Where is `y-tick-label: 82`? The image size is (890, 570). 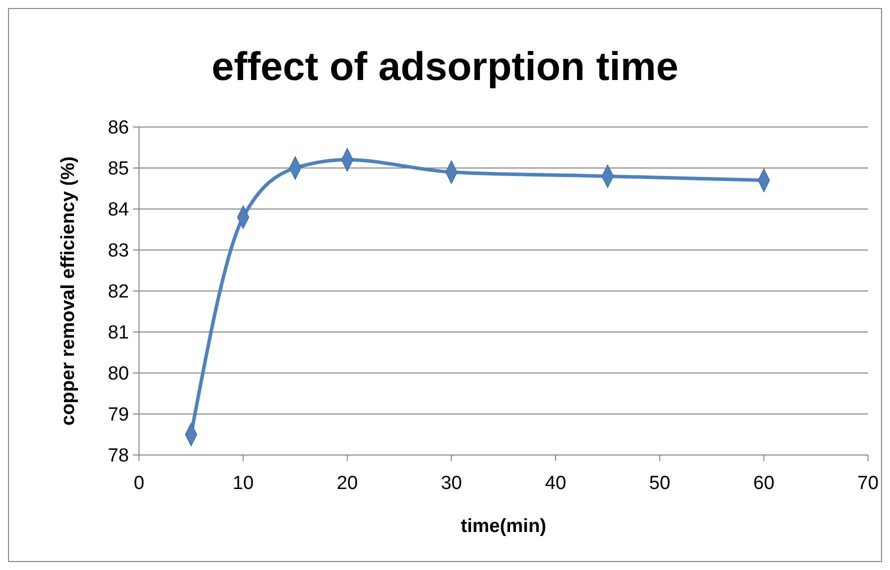 y-tick-label: 82 is located at coordinates (118, 292).